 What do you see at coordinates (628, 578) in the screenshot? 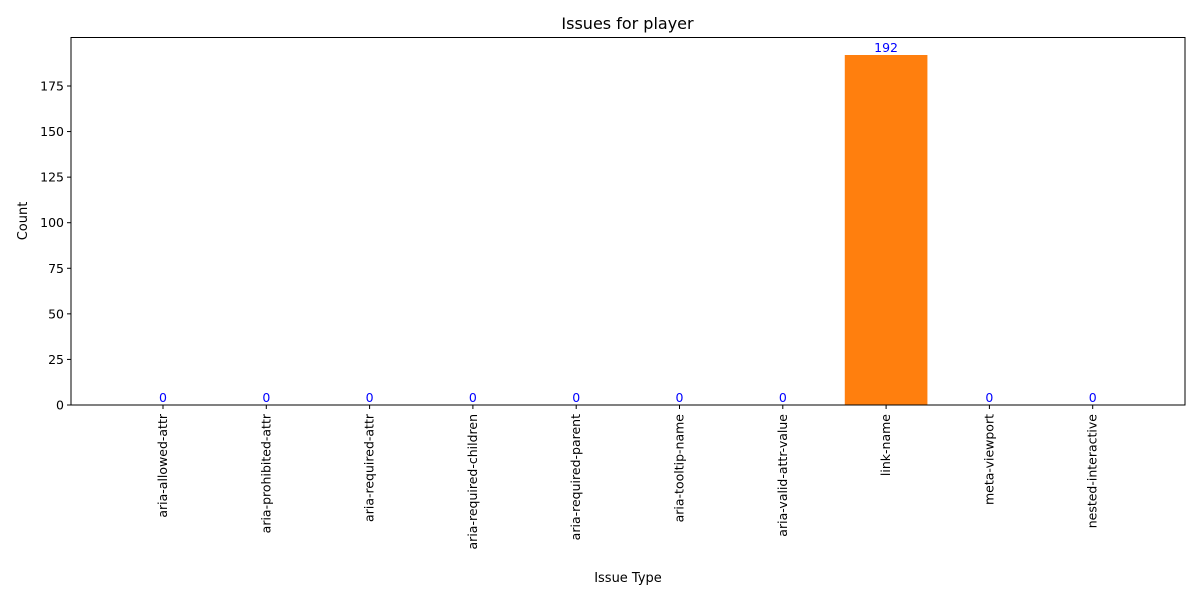
I see `x-axis-label: Issue Type` at bounding box center [628, 578].